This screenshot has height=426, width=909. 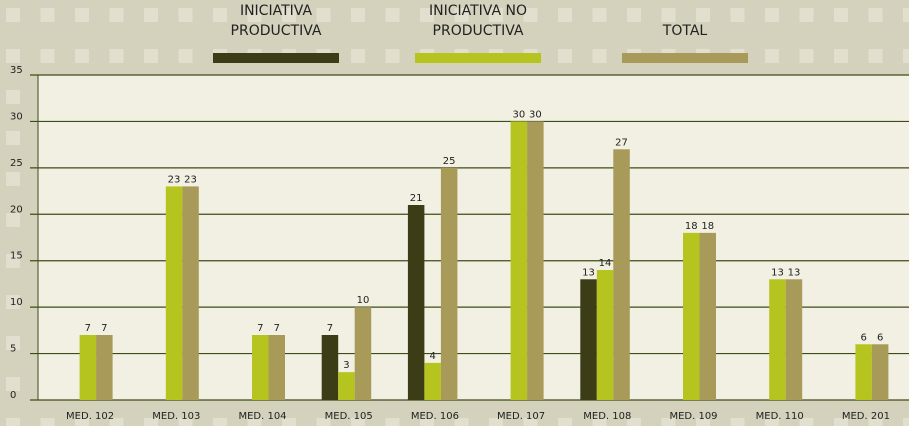 What do you see at coordinates (346, 365) in the screenshot?
I see `value-label: 3` at bounding box center [346, 365].